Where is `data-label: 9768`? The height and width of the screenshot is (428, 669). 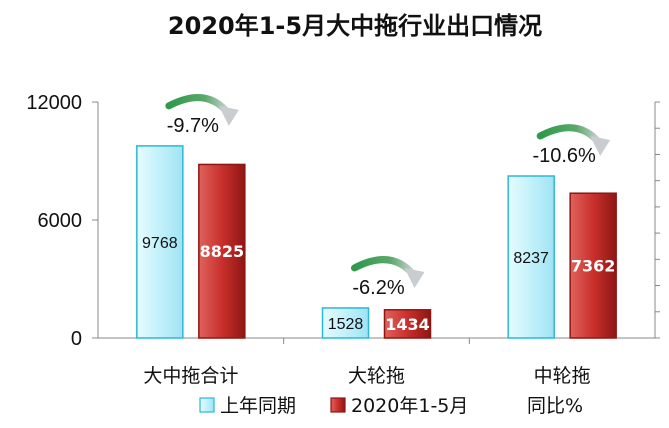
data-label: 9768 is located at coordinates (160, 243).